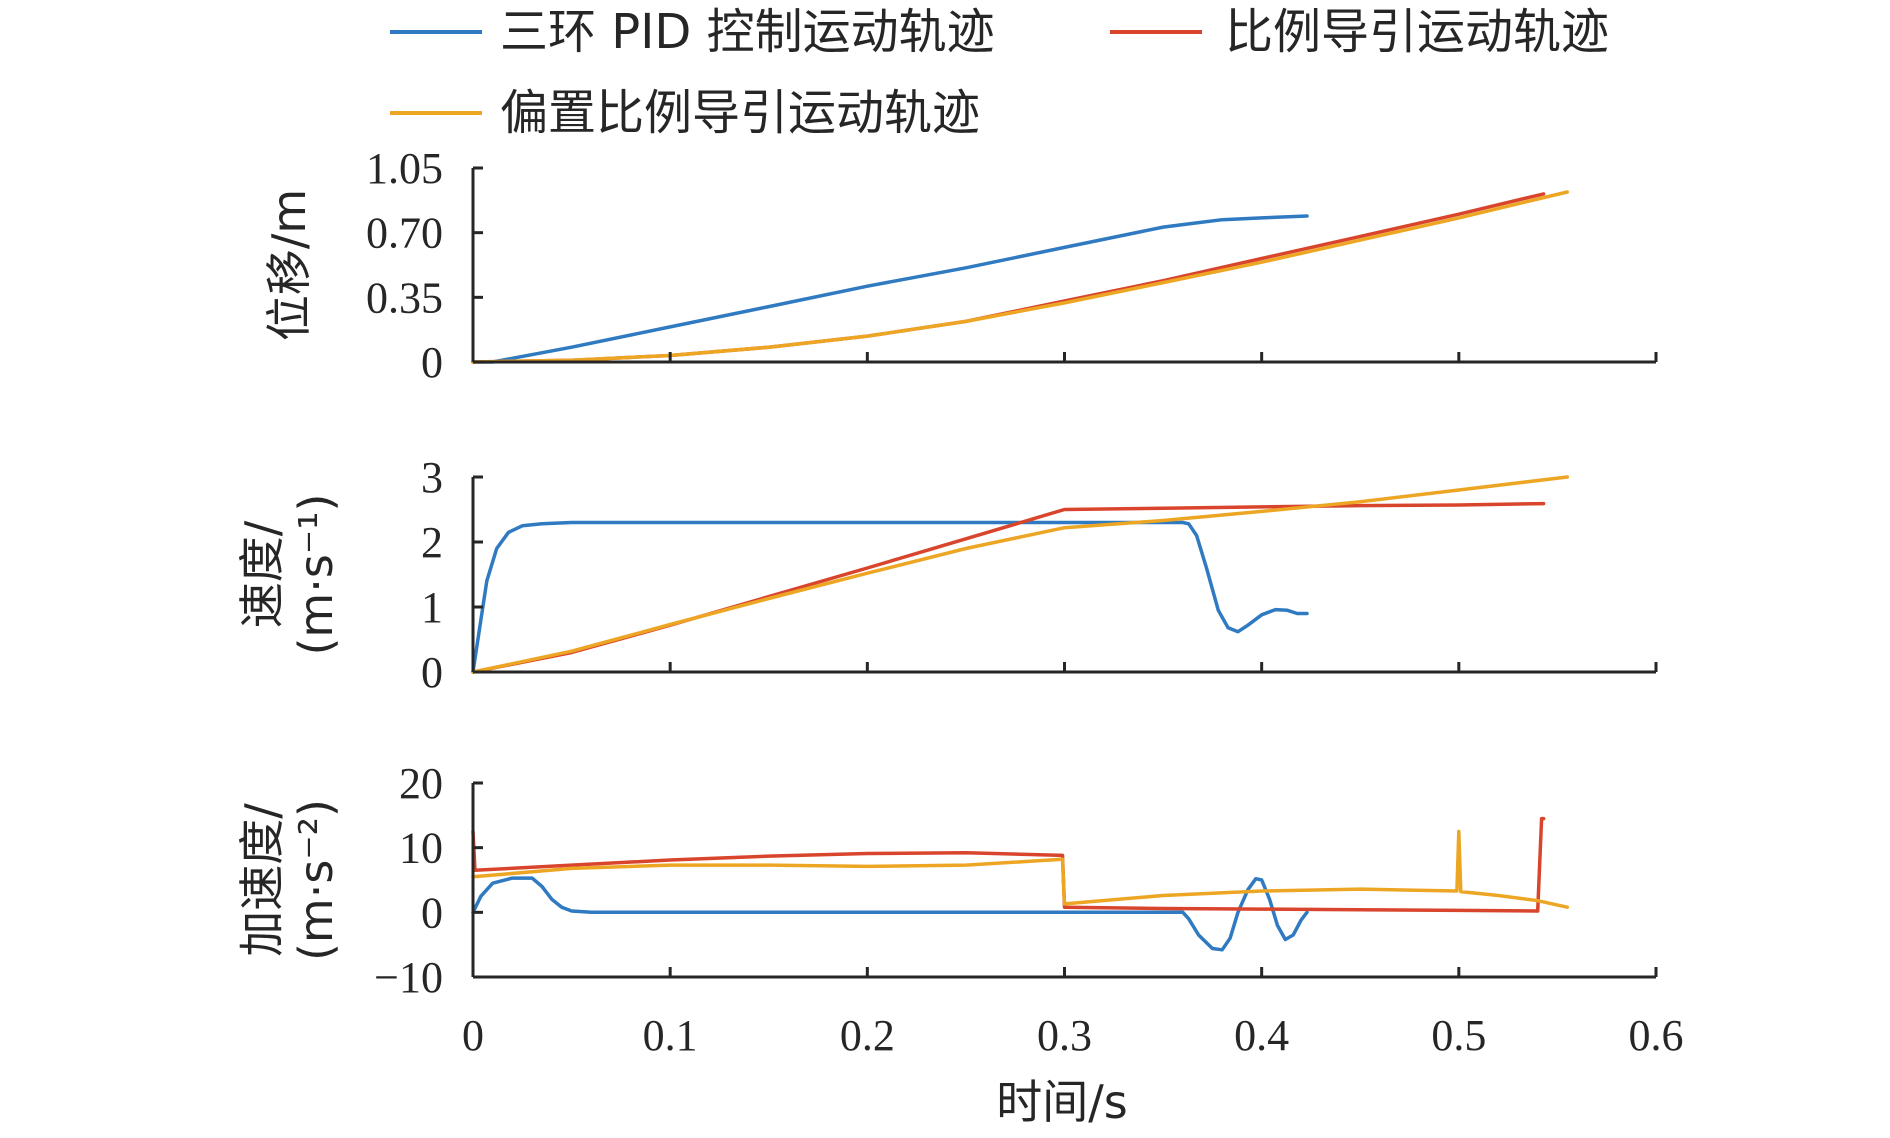 The width and height of the screenshot is (1890, 1138). I want to click on acceleration-ytick-label-0: −10, so click(408, 977).